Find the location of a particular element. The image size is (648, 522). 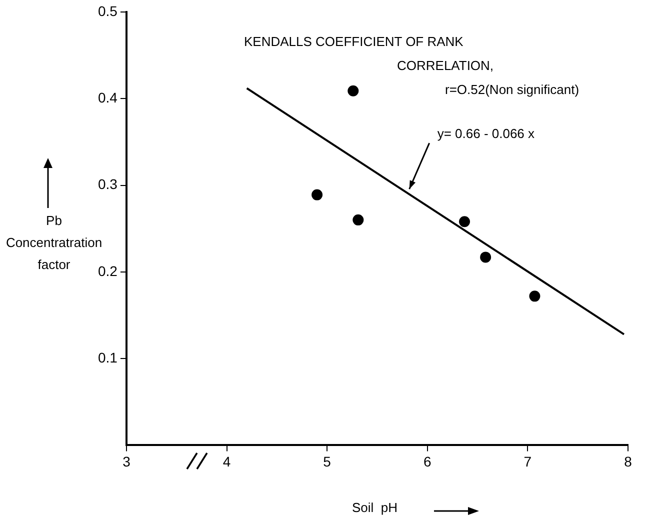

x-axis-title: Soil pH is located at coordinates (375, 507).